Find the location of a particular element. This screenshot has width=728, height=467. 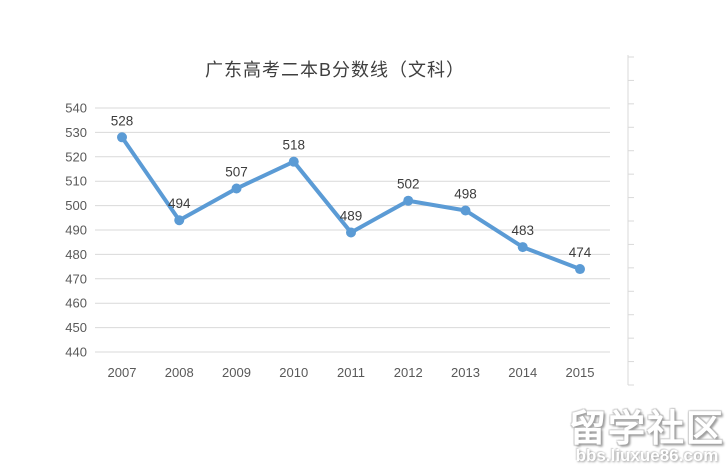

x-axis-tick-label: 2007 is located at coordinates (122, 372).